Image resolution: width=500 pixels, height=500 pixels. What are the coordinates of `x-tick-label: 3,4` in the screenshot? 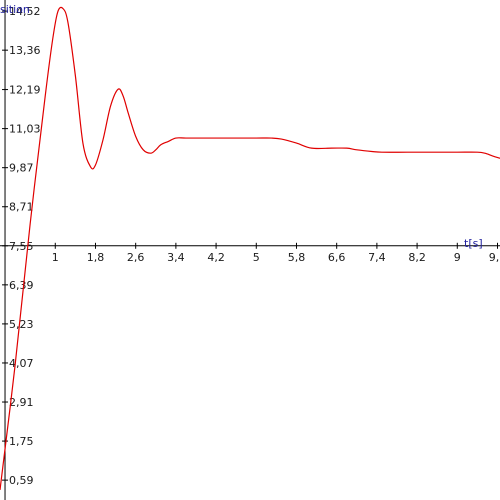 It's located at (176, 257).